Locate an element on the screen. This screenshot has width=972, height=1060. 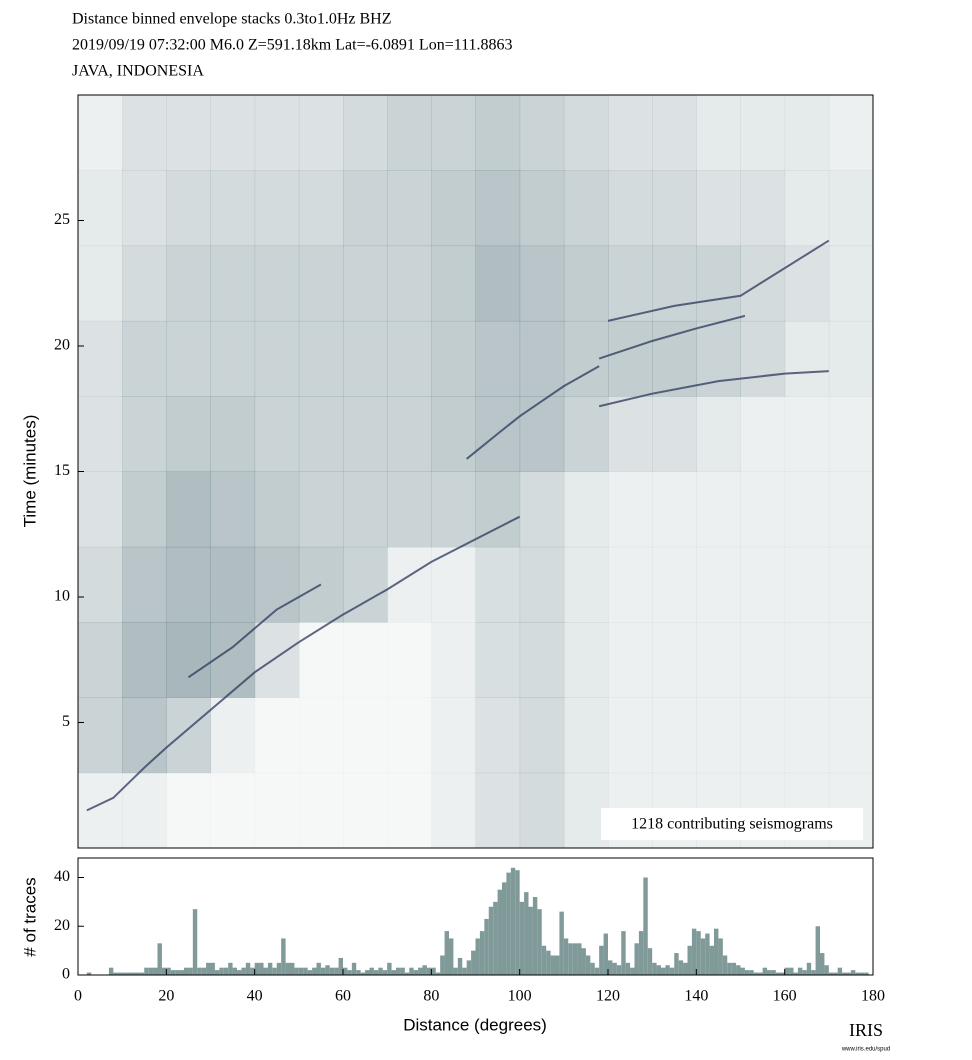
x-axis-label: Distance (degrees) is located at coordinates (475, 1024).